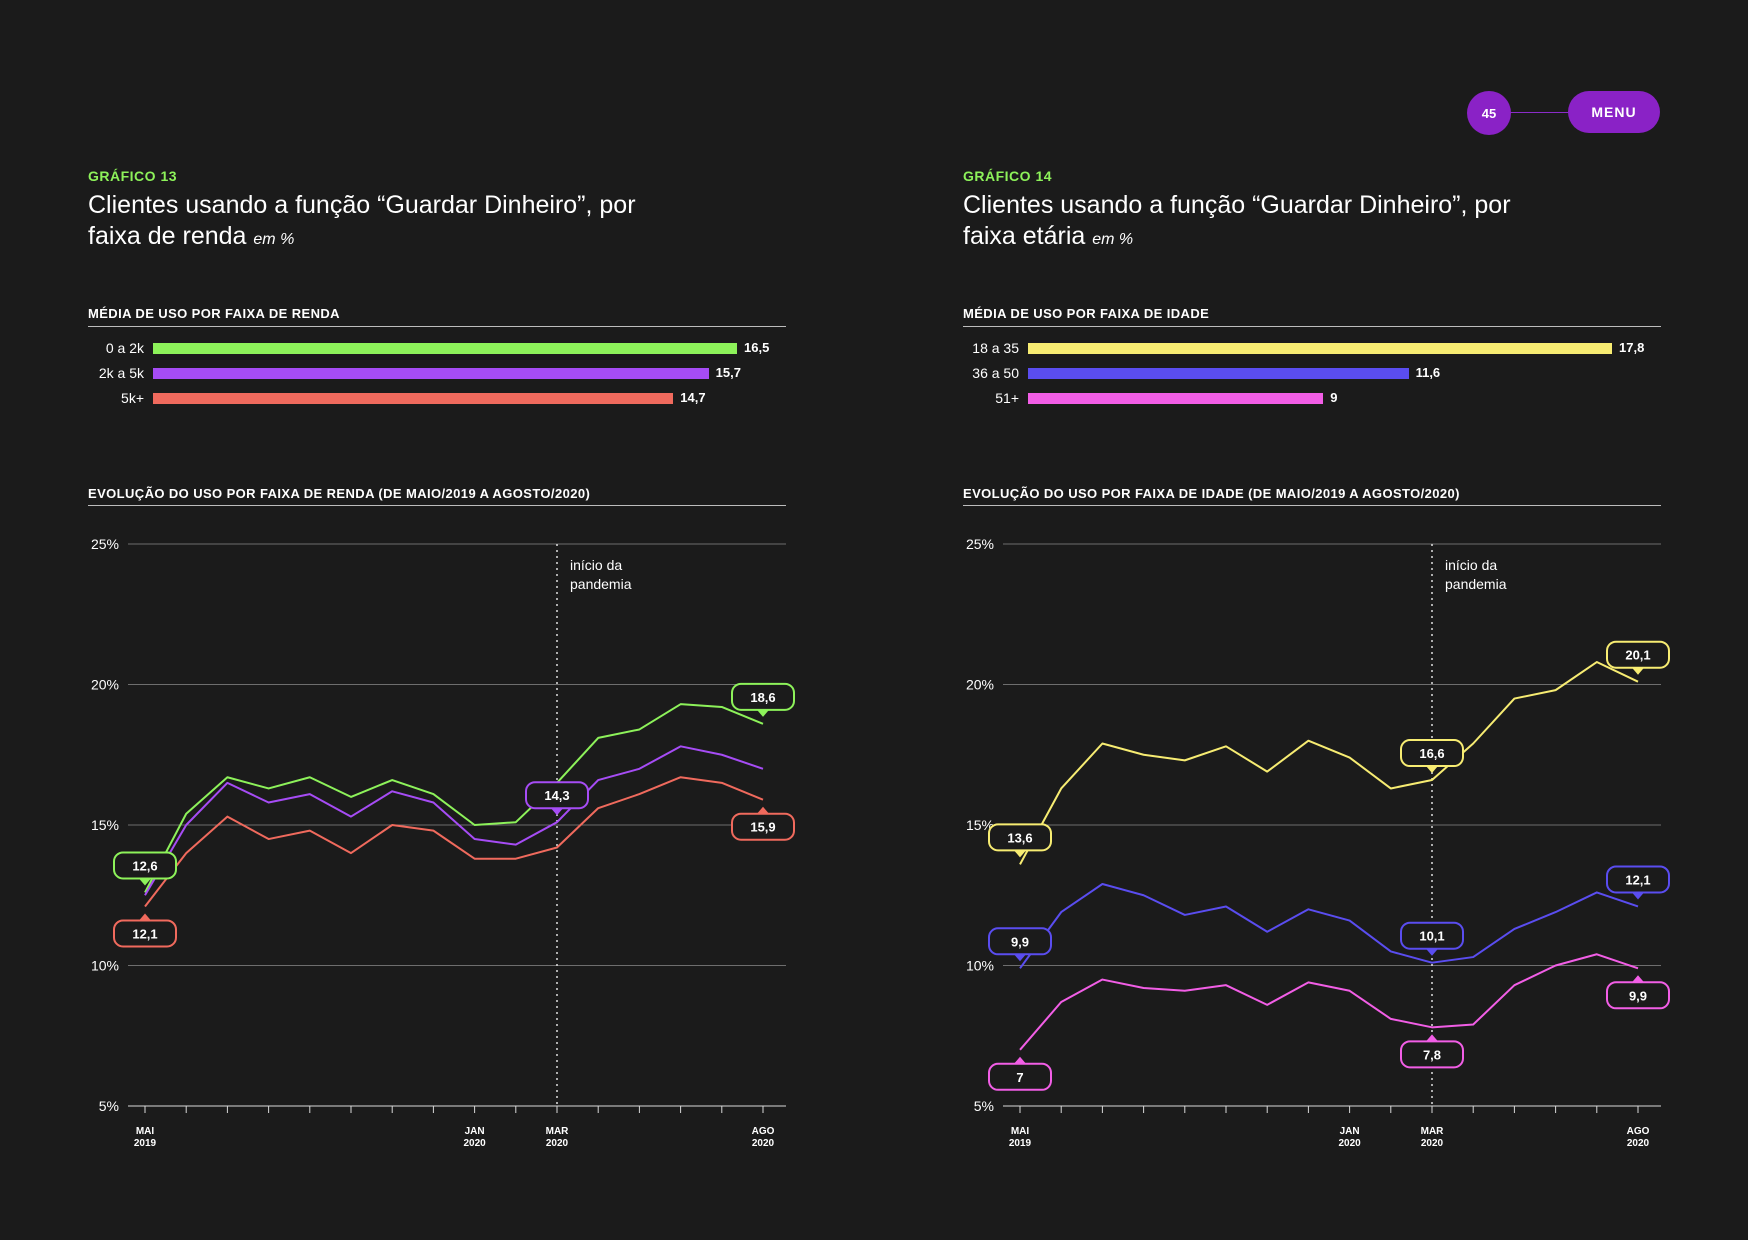  I want to click on data-callout: 16,6, so click(1432, 756).